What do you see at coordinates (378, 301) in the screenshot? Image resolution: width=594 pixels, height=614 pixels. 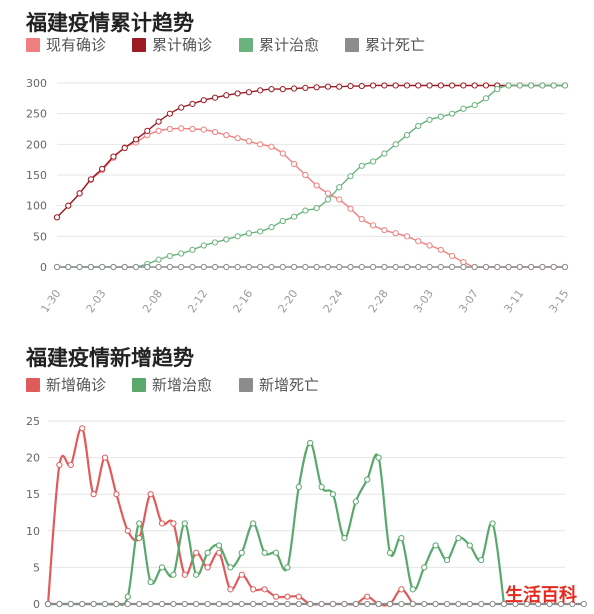 I see `x-tick-label: 2-28` at bounding box center [378, 301].